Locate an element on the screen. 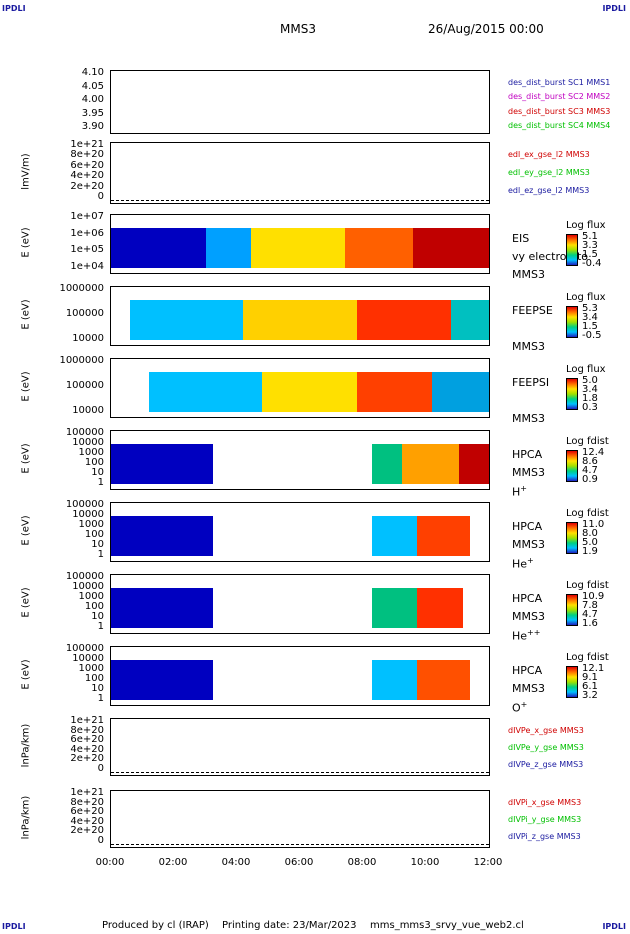  legend-entry: des_dist_burst SC3 MMS3 is located at coordinates (559, 111).